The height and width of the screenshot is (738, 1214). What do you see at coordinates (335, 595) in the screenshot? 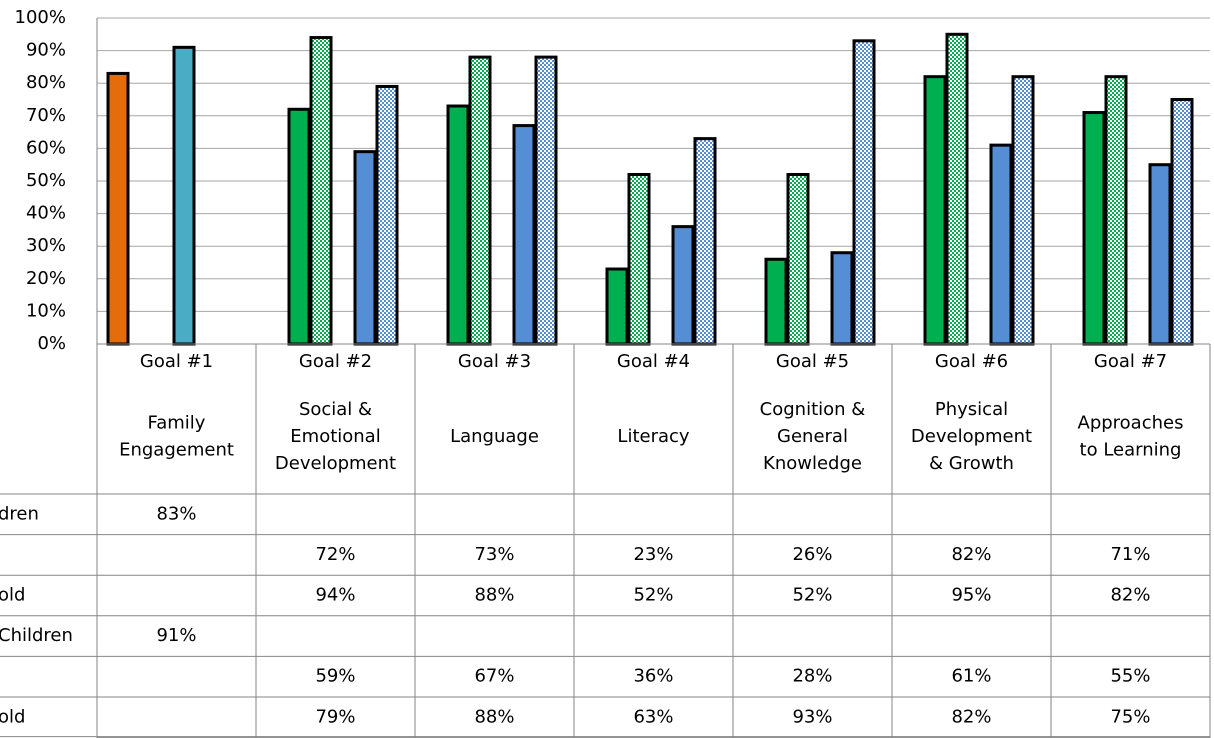
I see `table-value: 94%` at bounding box center [335, 595].